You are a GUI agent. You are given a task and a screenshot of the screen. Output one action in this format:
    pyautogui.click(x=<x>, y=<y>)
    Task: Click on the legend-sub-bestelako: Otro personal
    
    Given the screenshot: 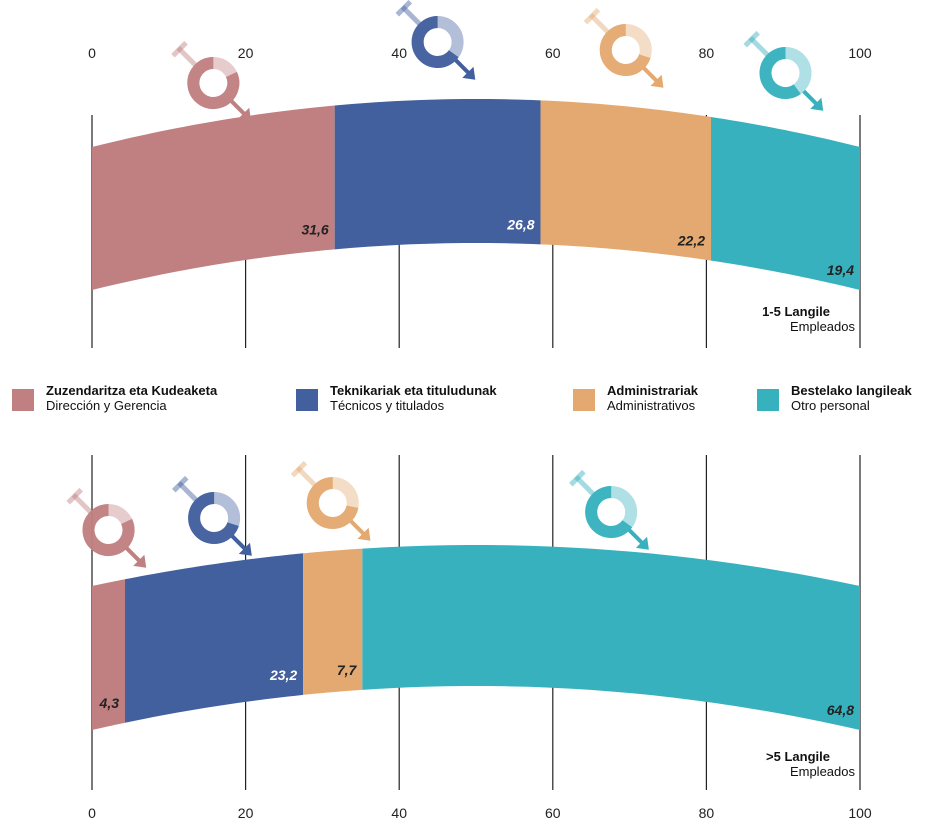 What is the action you would take?
    pyautogui.click(x=830, y=405)
    